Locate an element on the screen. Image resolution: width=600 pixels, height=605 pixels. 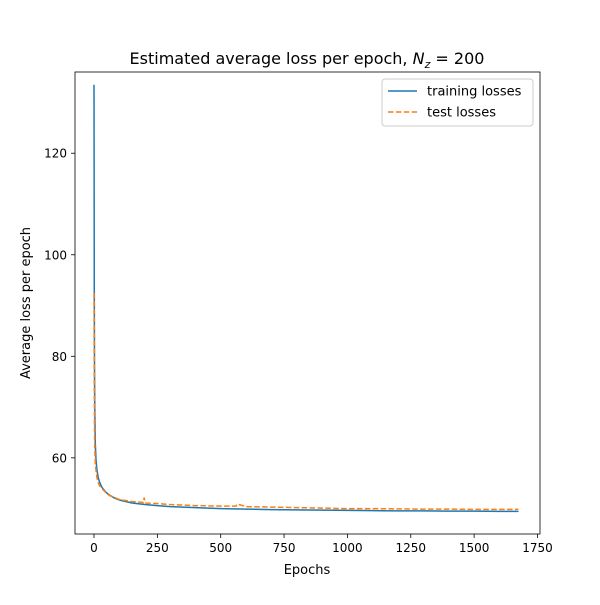
legend-box is located at coordinates (457, 102).